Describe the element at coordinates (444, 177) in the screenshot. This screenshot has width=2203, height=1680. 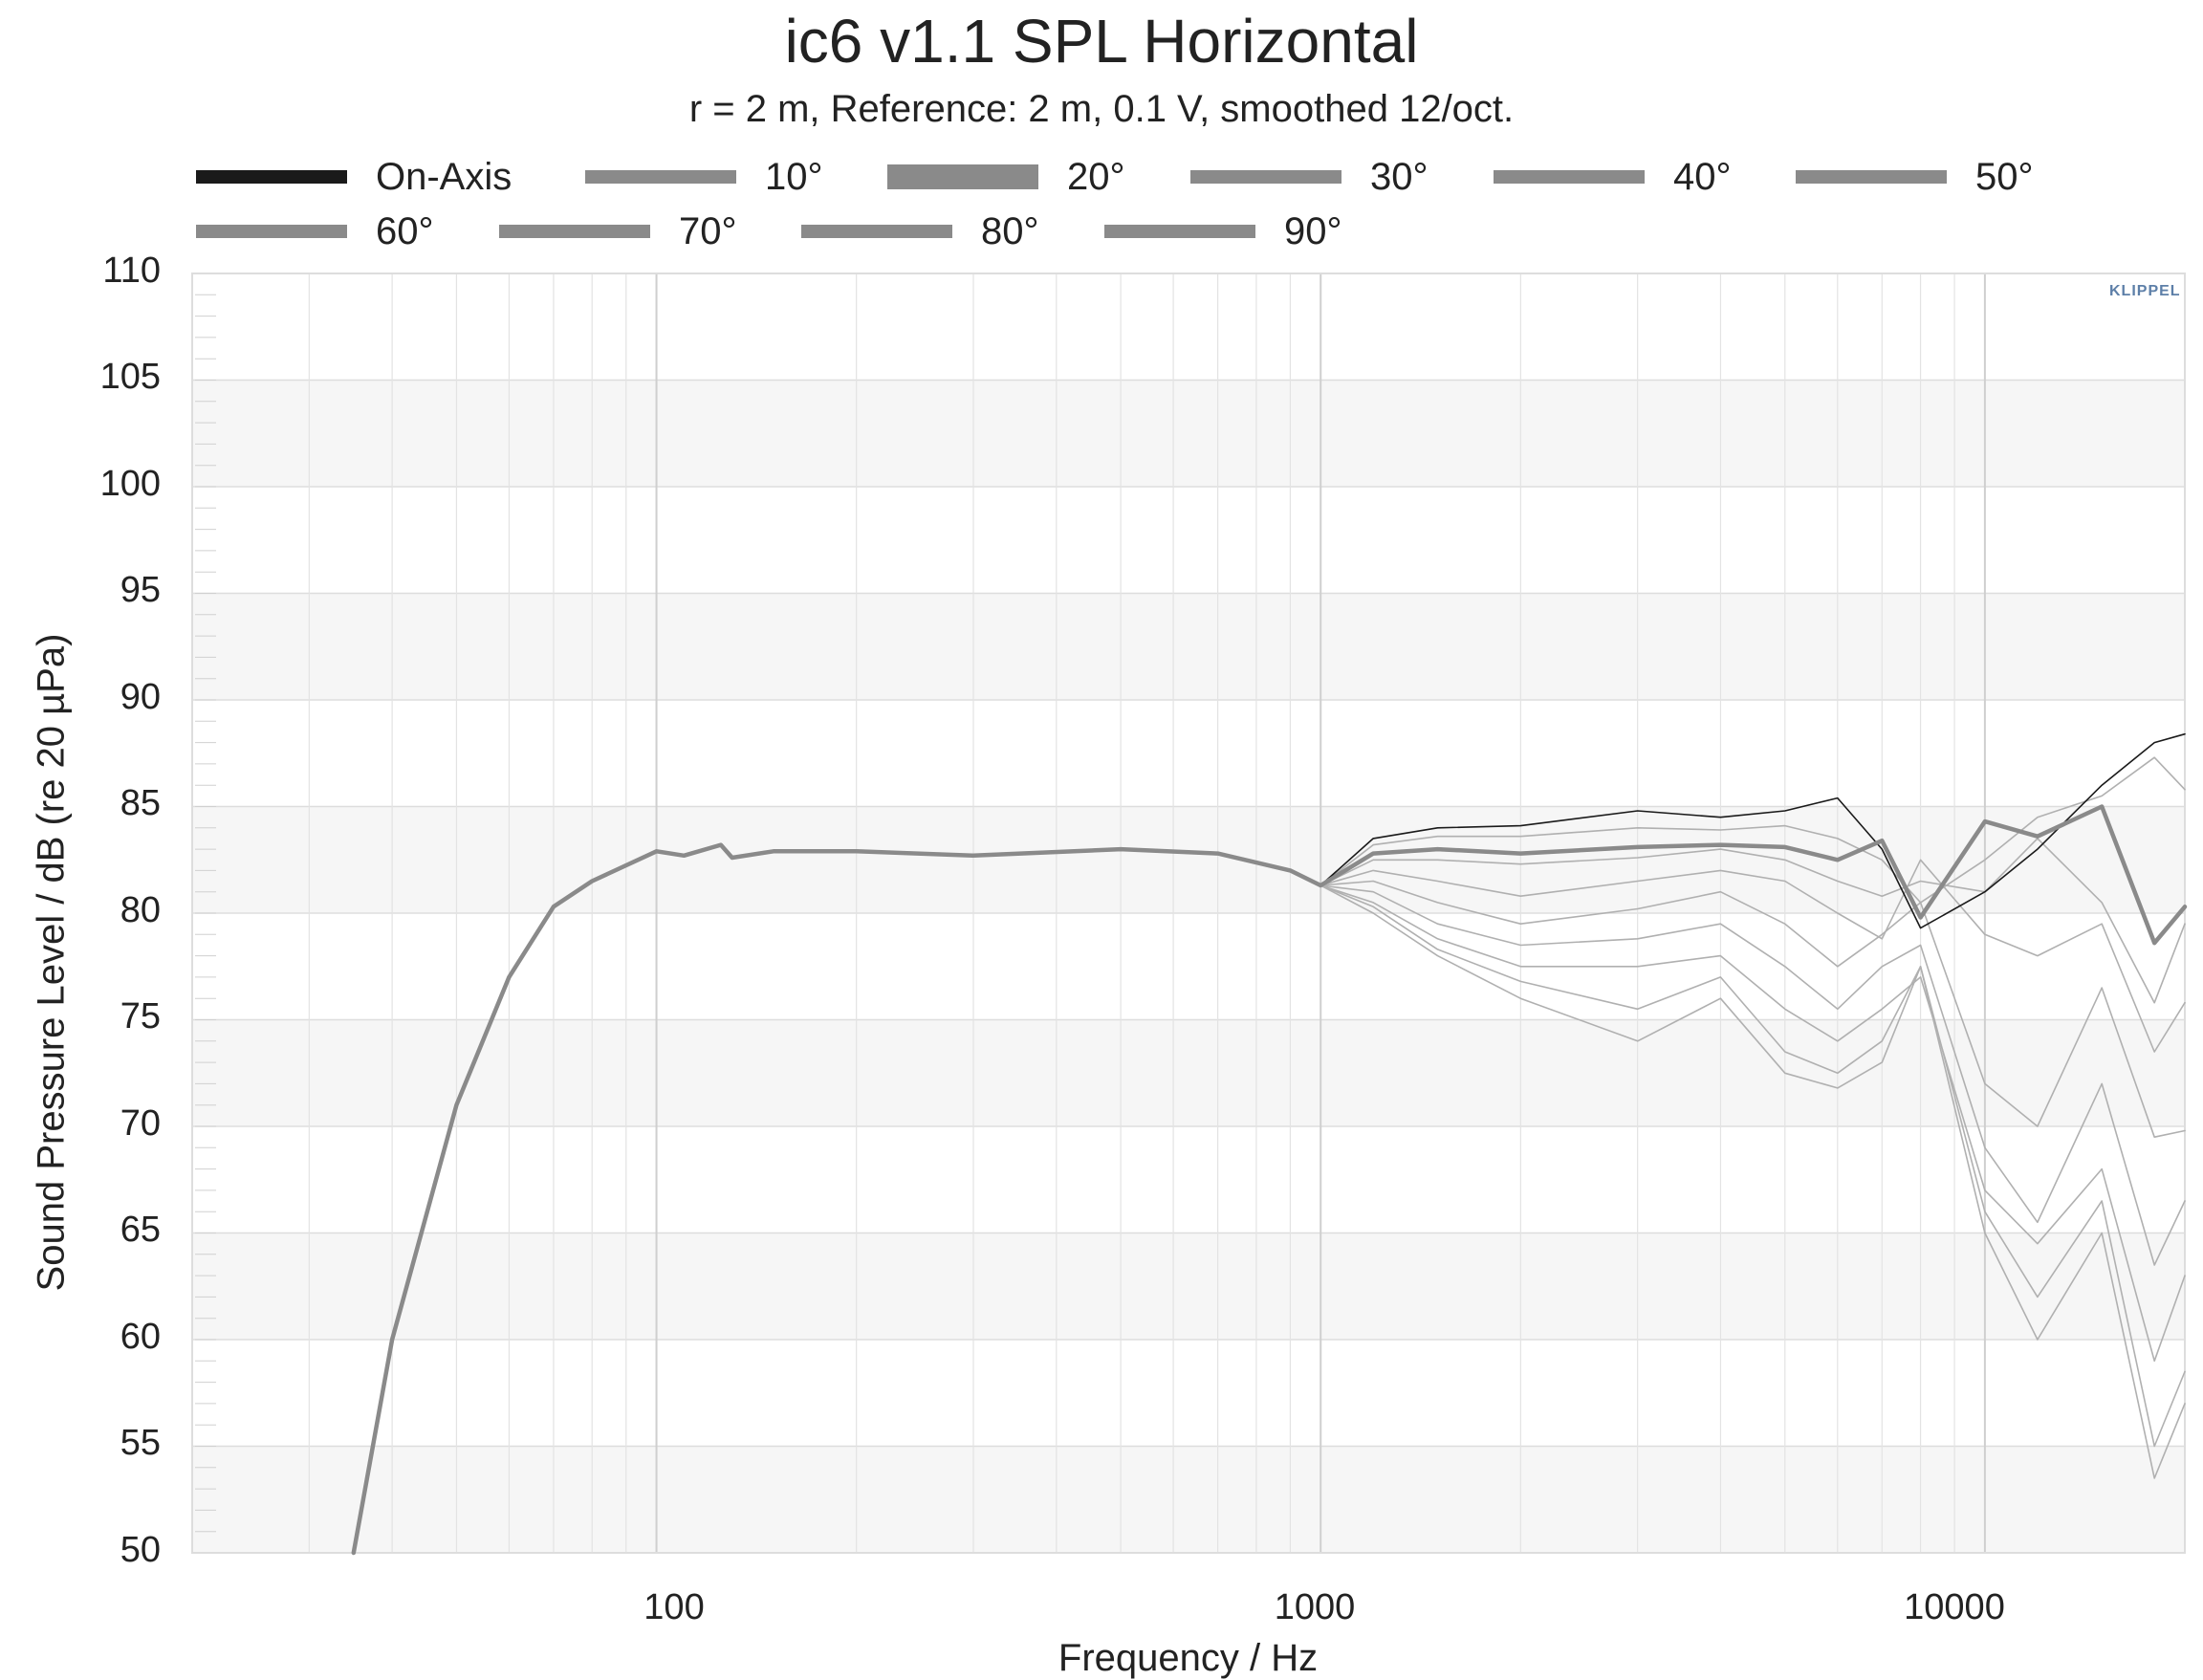
I see `legend-label-on-axis: On-Axis` at that location.